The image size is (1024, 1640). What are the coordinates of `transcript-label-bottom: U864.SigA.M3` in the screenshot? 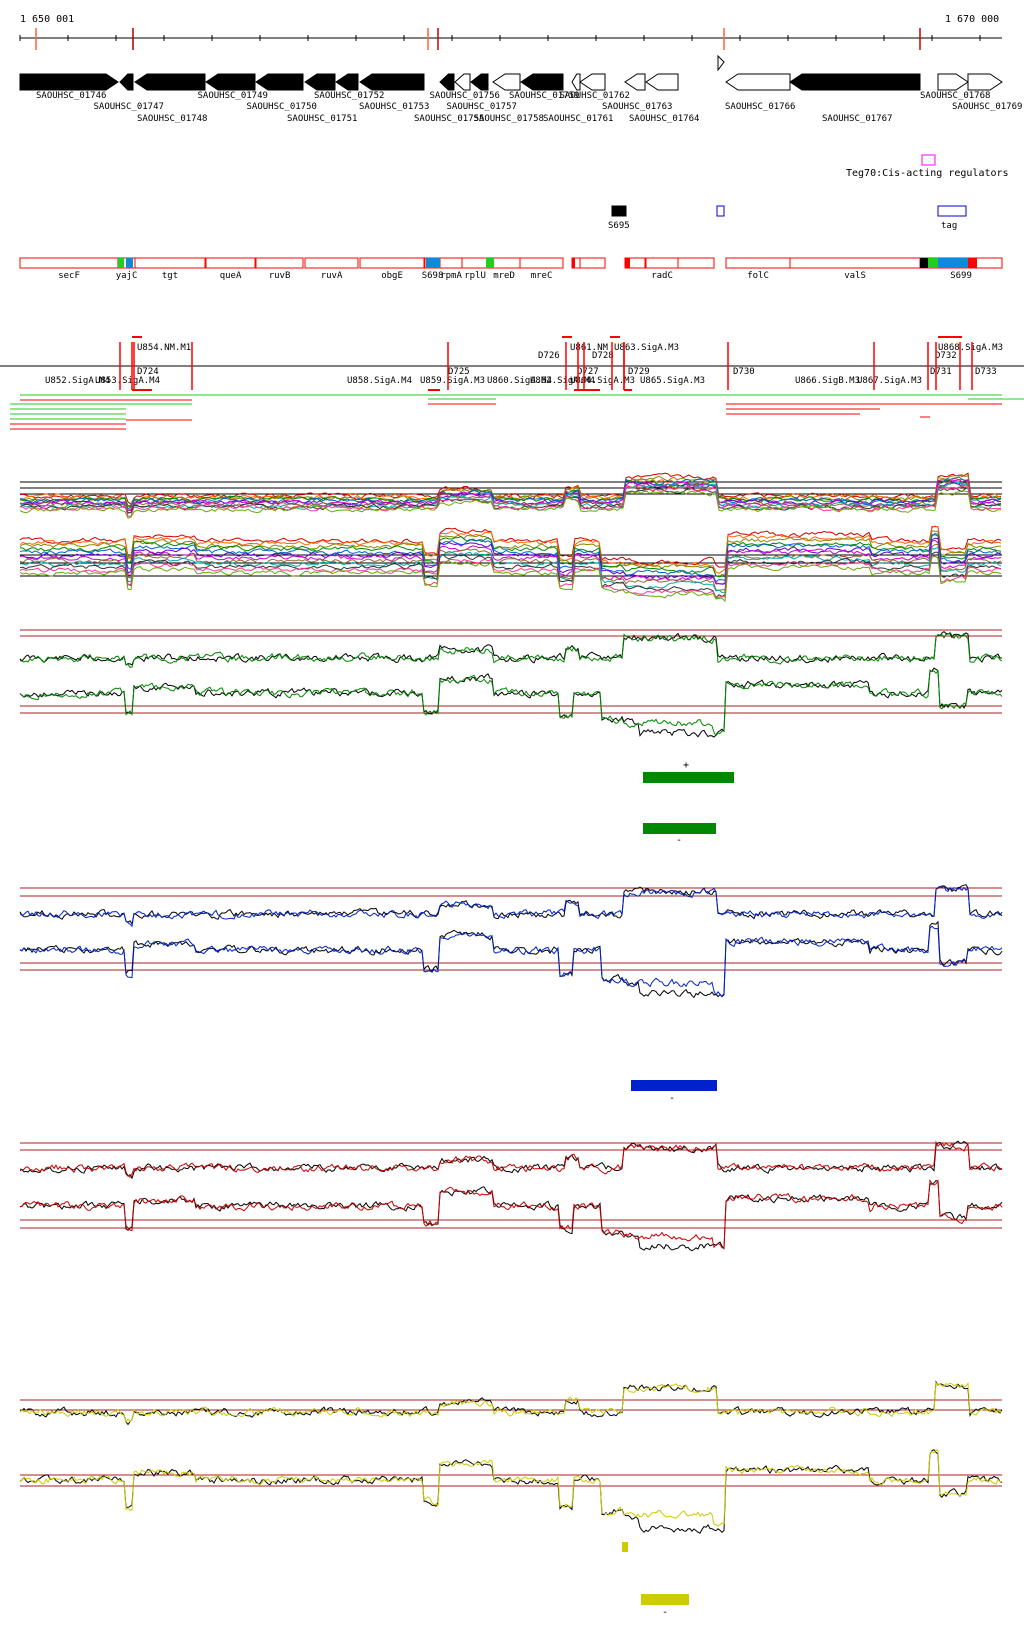 It's located at (602, 381).